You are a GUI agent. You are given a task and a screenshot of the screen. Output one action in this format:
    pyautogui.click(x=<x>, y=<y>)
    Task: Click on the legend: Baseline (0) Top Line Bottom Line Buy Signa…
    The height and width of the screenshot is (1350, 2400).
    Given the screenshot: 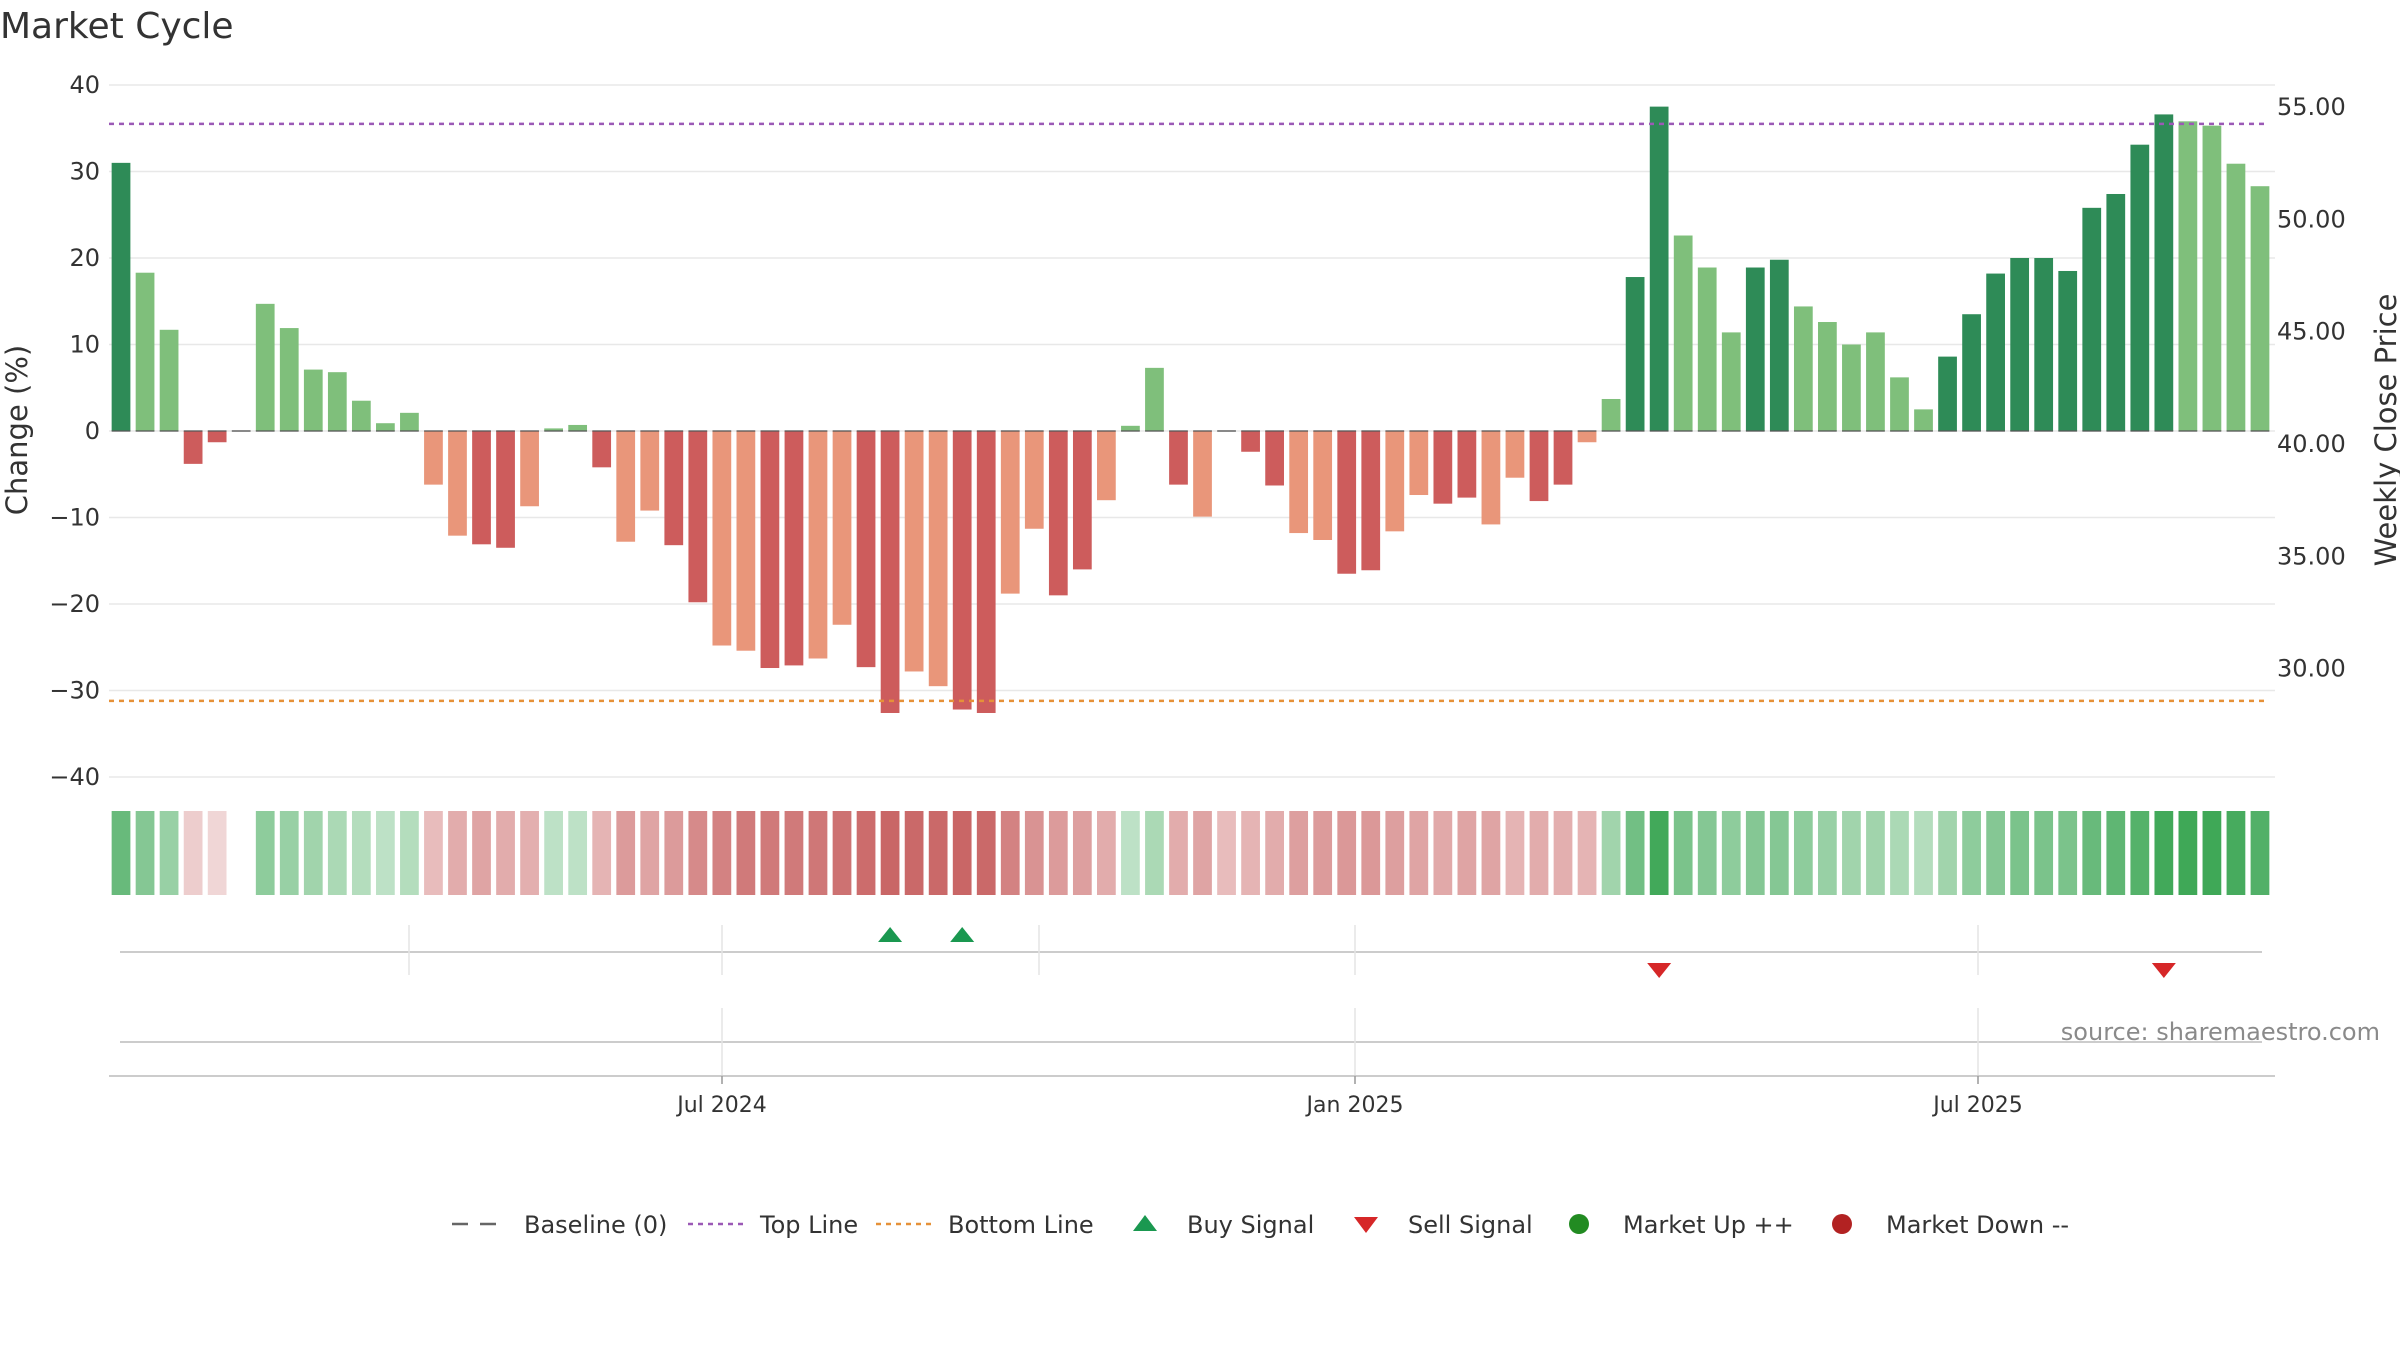 What is the action you would take?
    pyautogui.click(x=1260, y=1225)
    